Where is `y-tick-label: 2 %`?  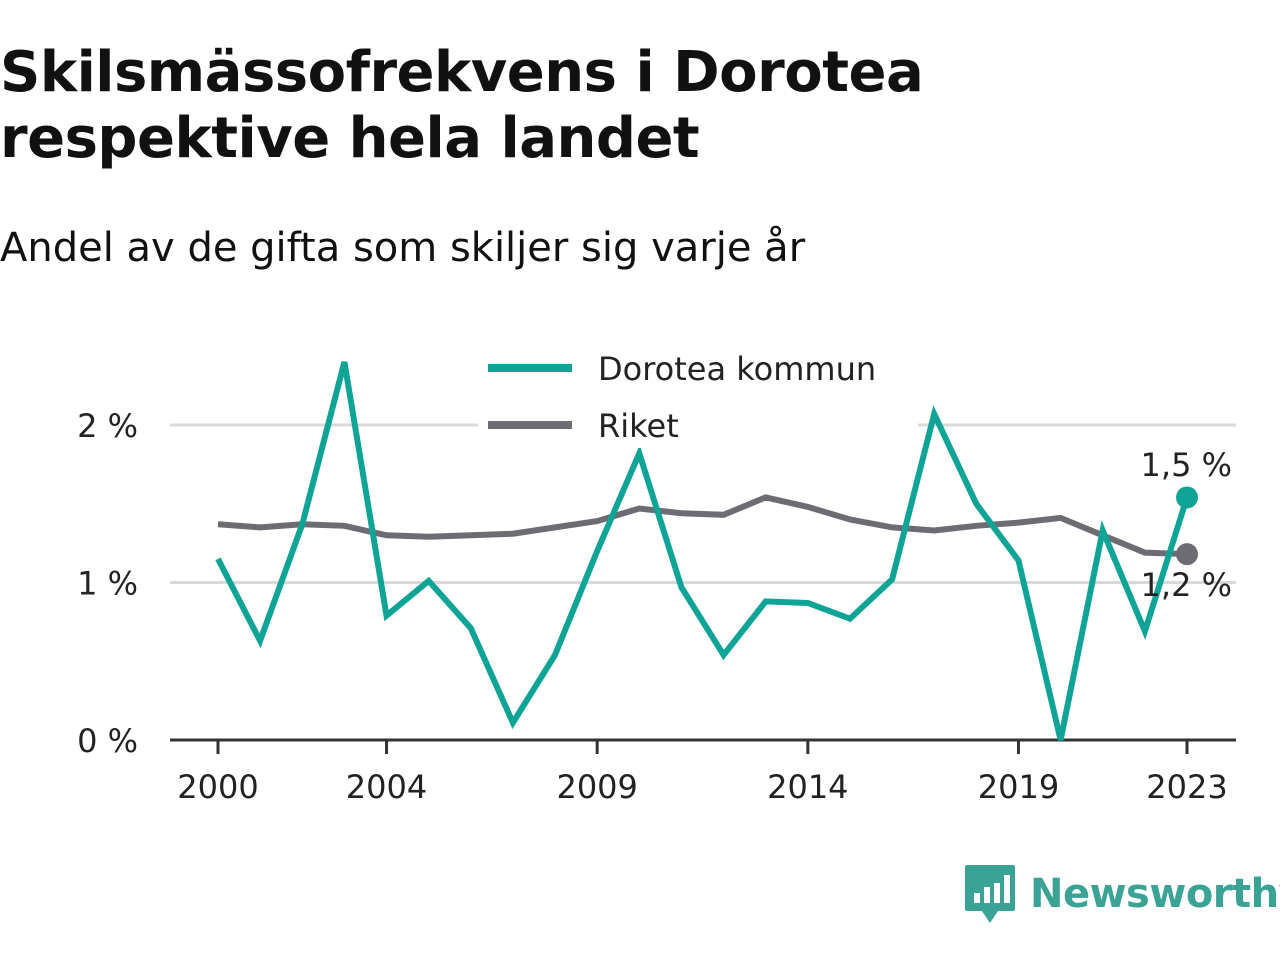
y-tick-label: 2 % is located at coordinates (107, 426).